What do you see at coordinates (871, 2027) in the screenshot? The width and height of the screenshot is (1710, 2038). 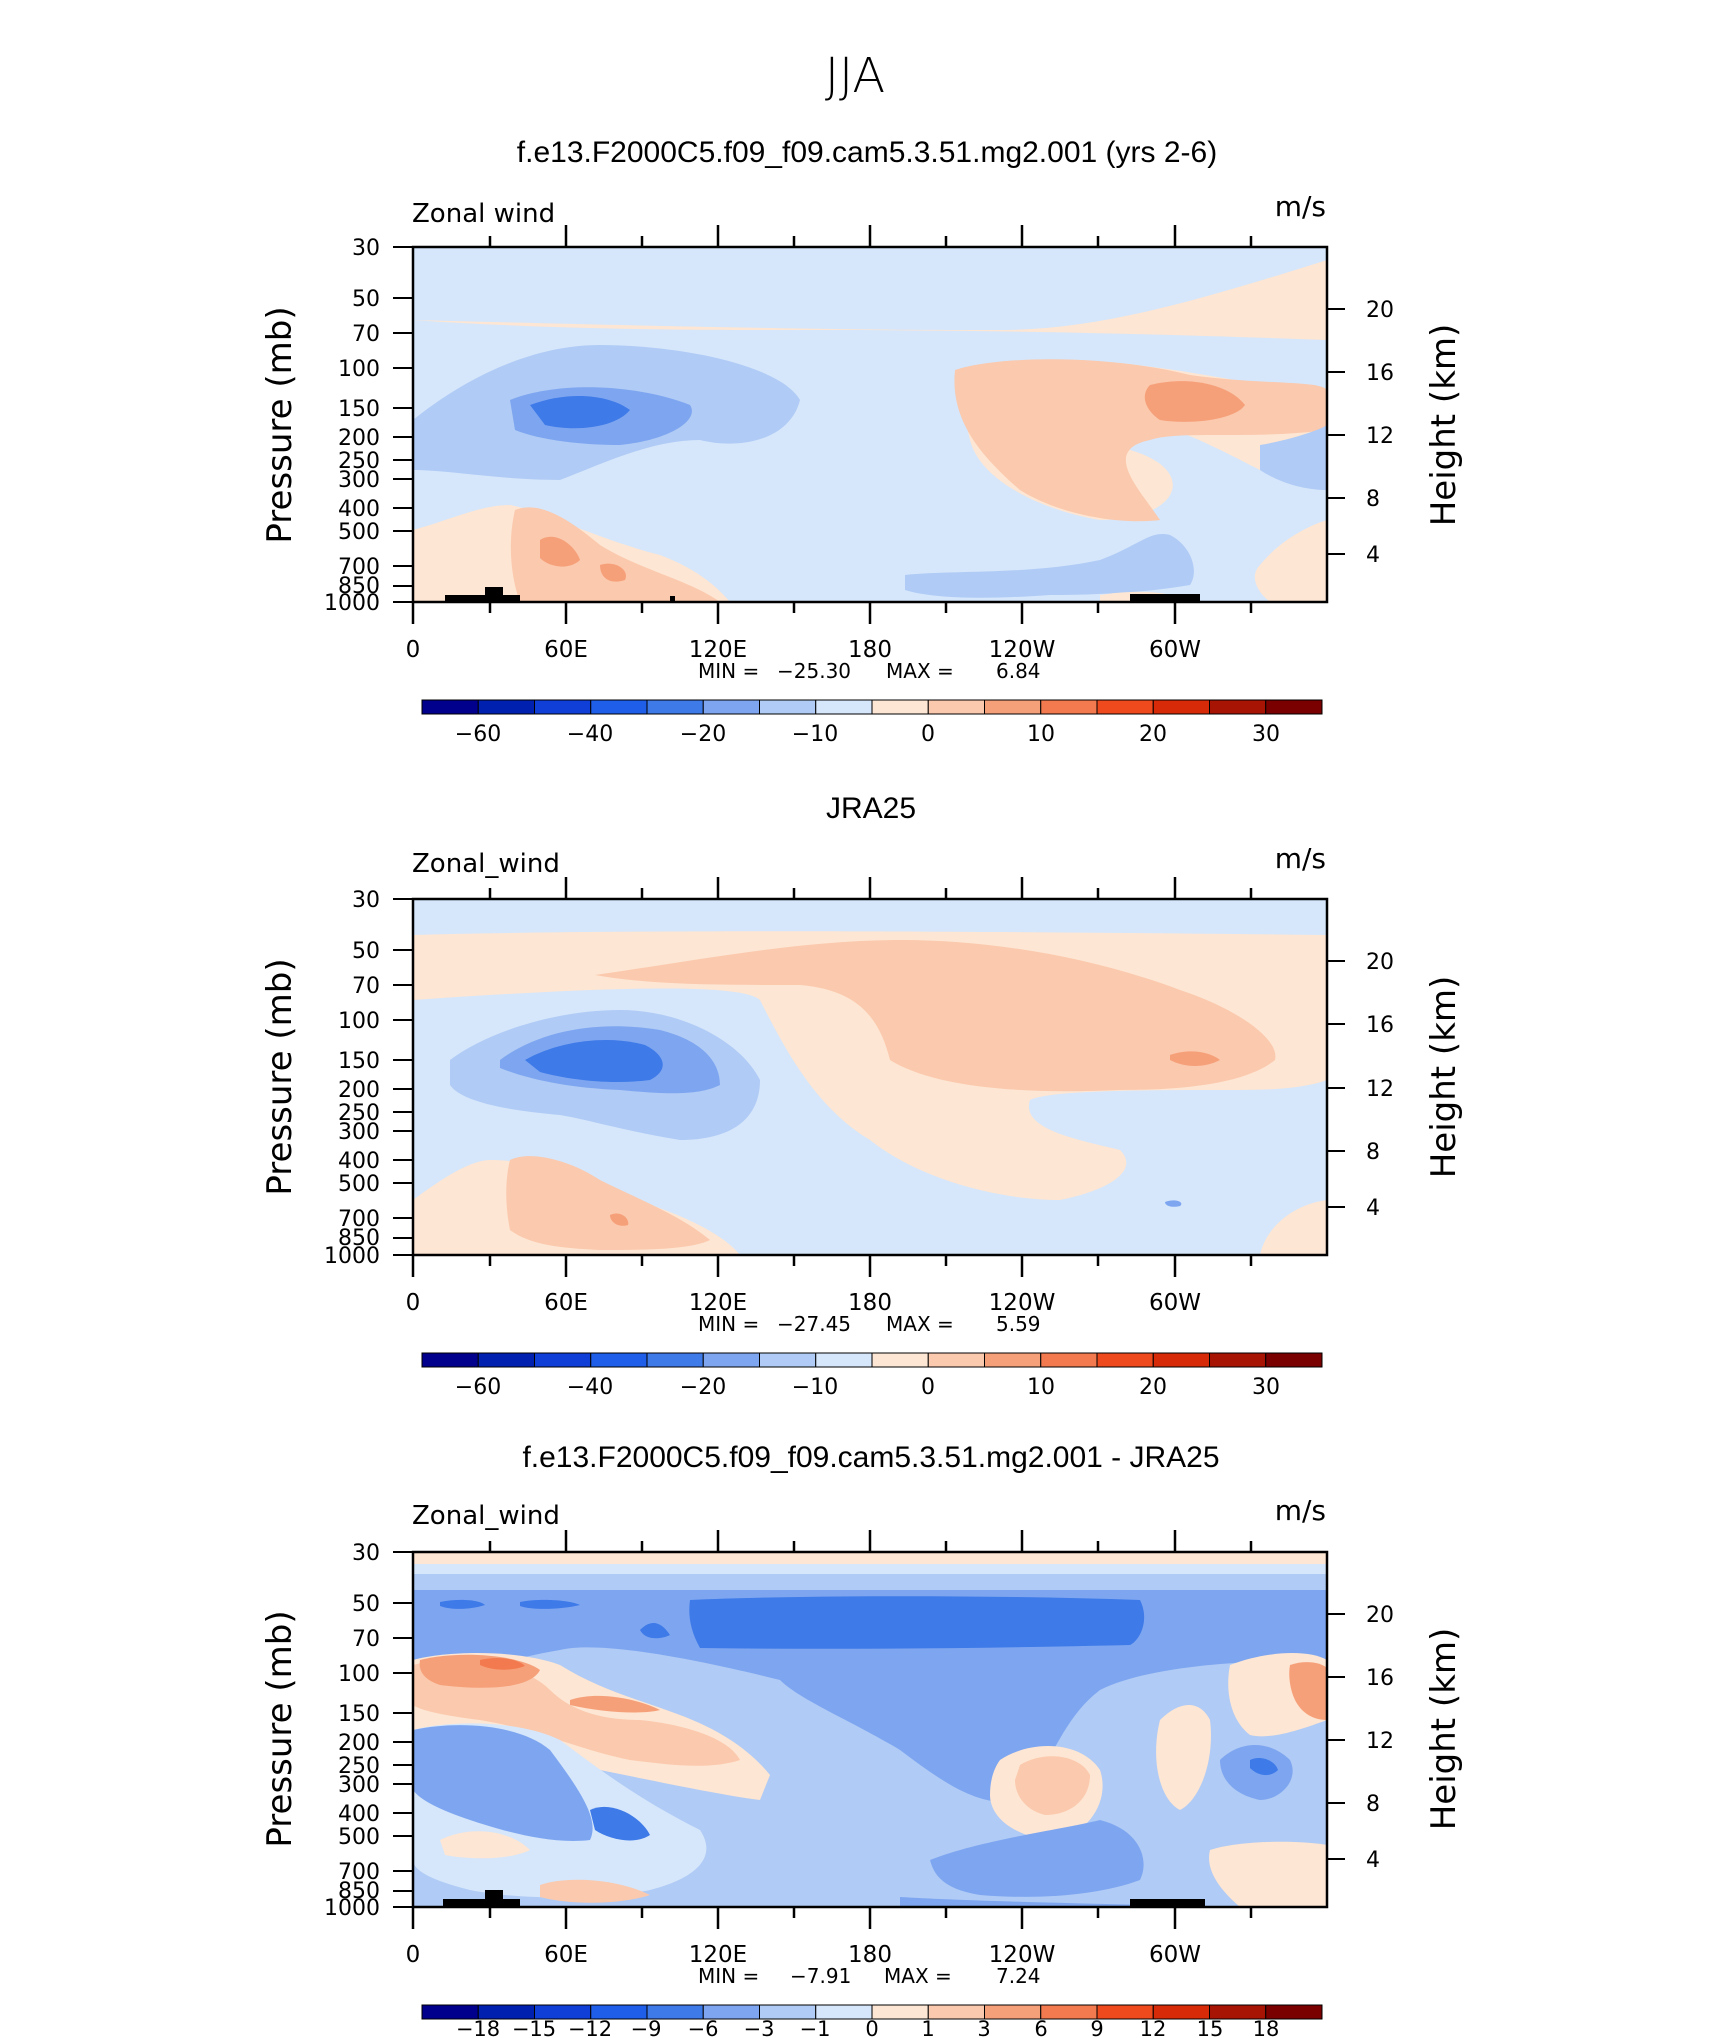 I see `panel-3-cbar-label-7: 0` at bounding box center [871, 2027].